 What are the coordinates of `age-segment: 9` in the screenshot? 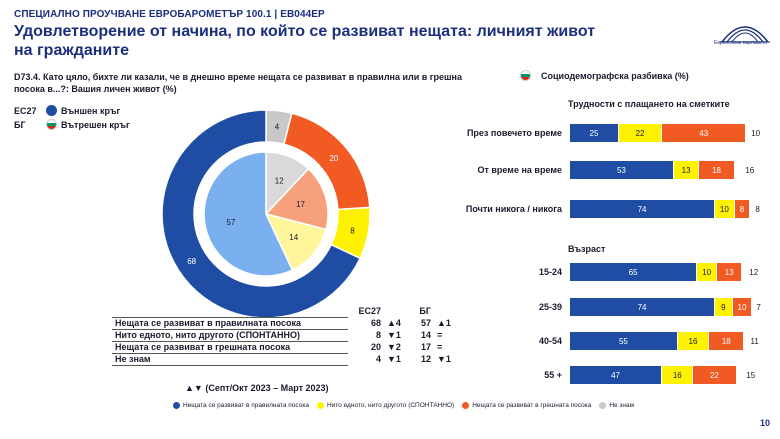 It's located at (724, 307).